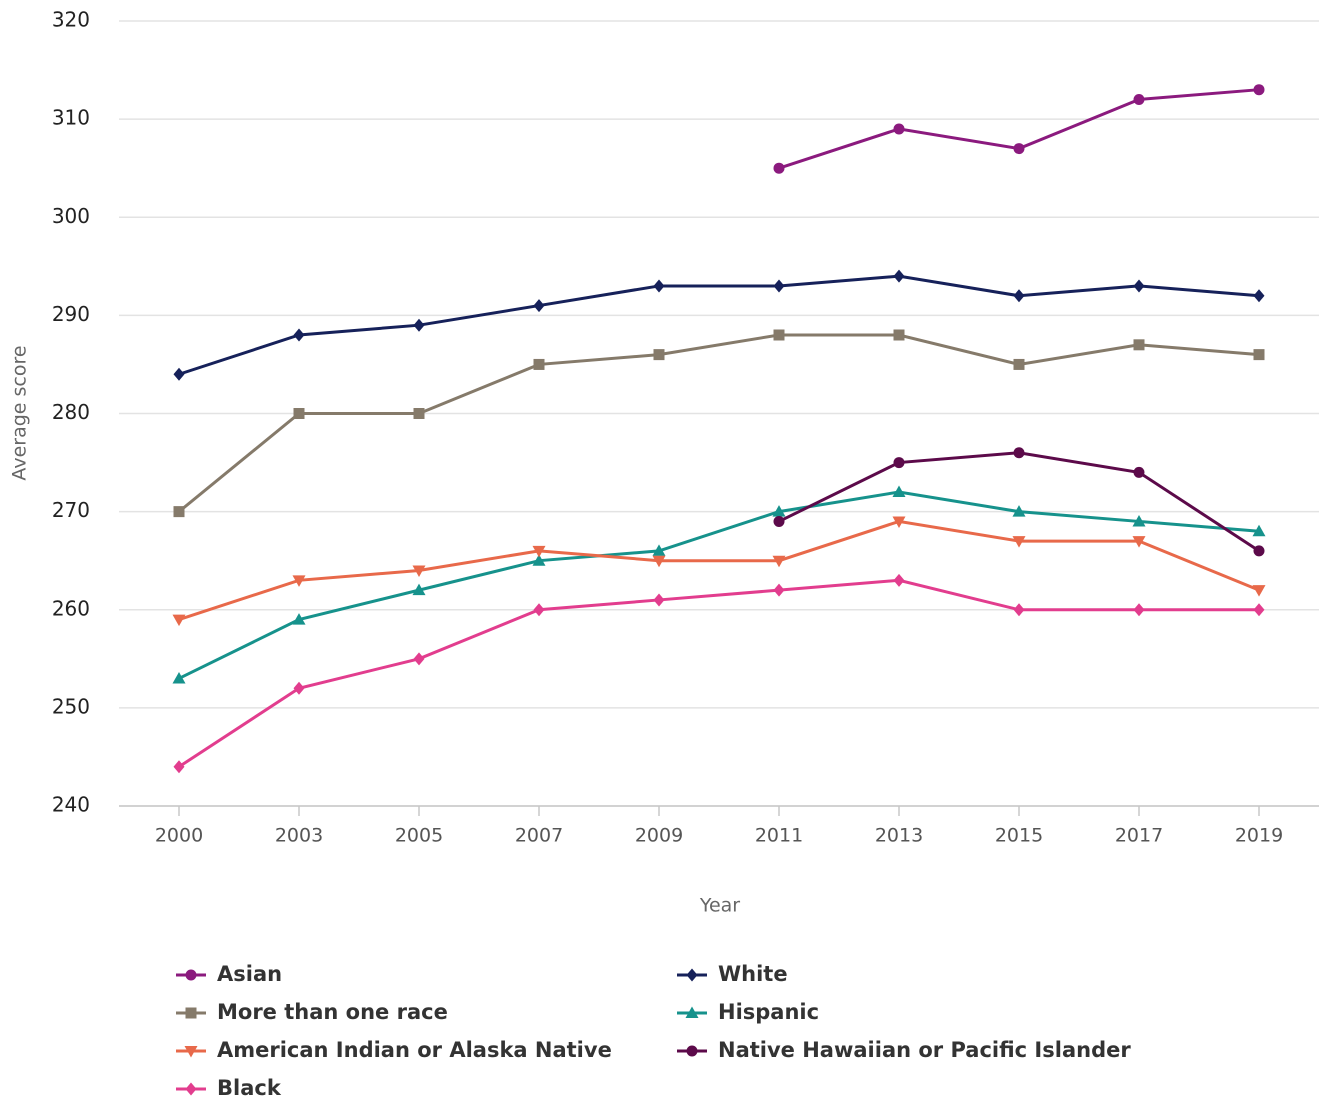  I want to click on x-axis-label: Year, so click(719, 906).